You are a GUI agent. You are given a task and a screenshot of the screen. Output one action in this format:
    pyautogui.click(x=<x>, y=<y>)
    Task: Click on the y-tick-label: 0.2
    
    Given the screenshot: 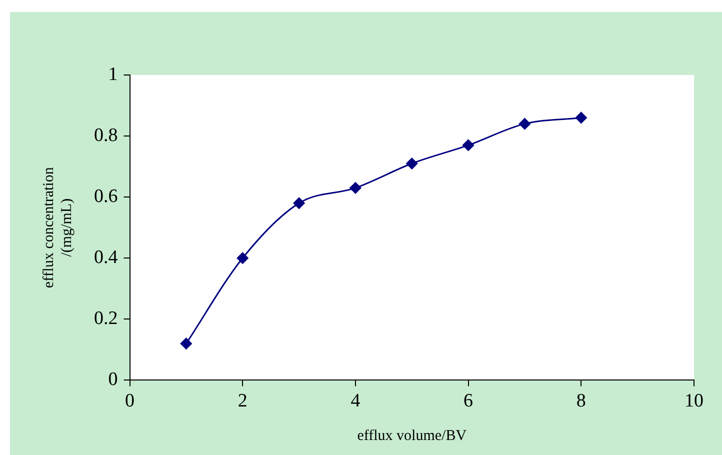 What is the action you would take?
    pyautogui.click(x=106, y=319)
    